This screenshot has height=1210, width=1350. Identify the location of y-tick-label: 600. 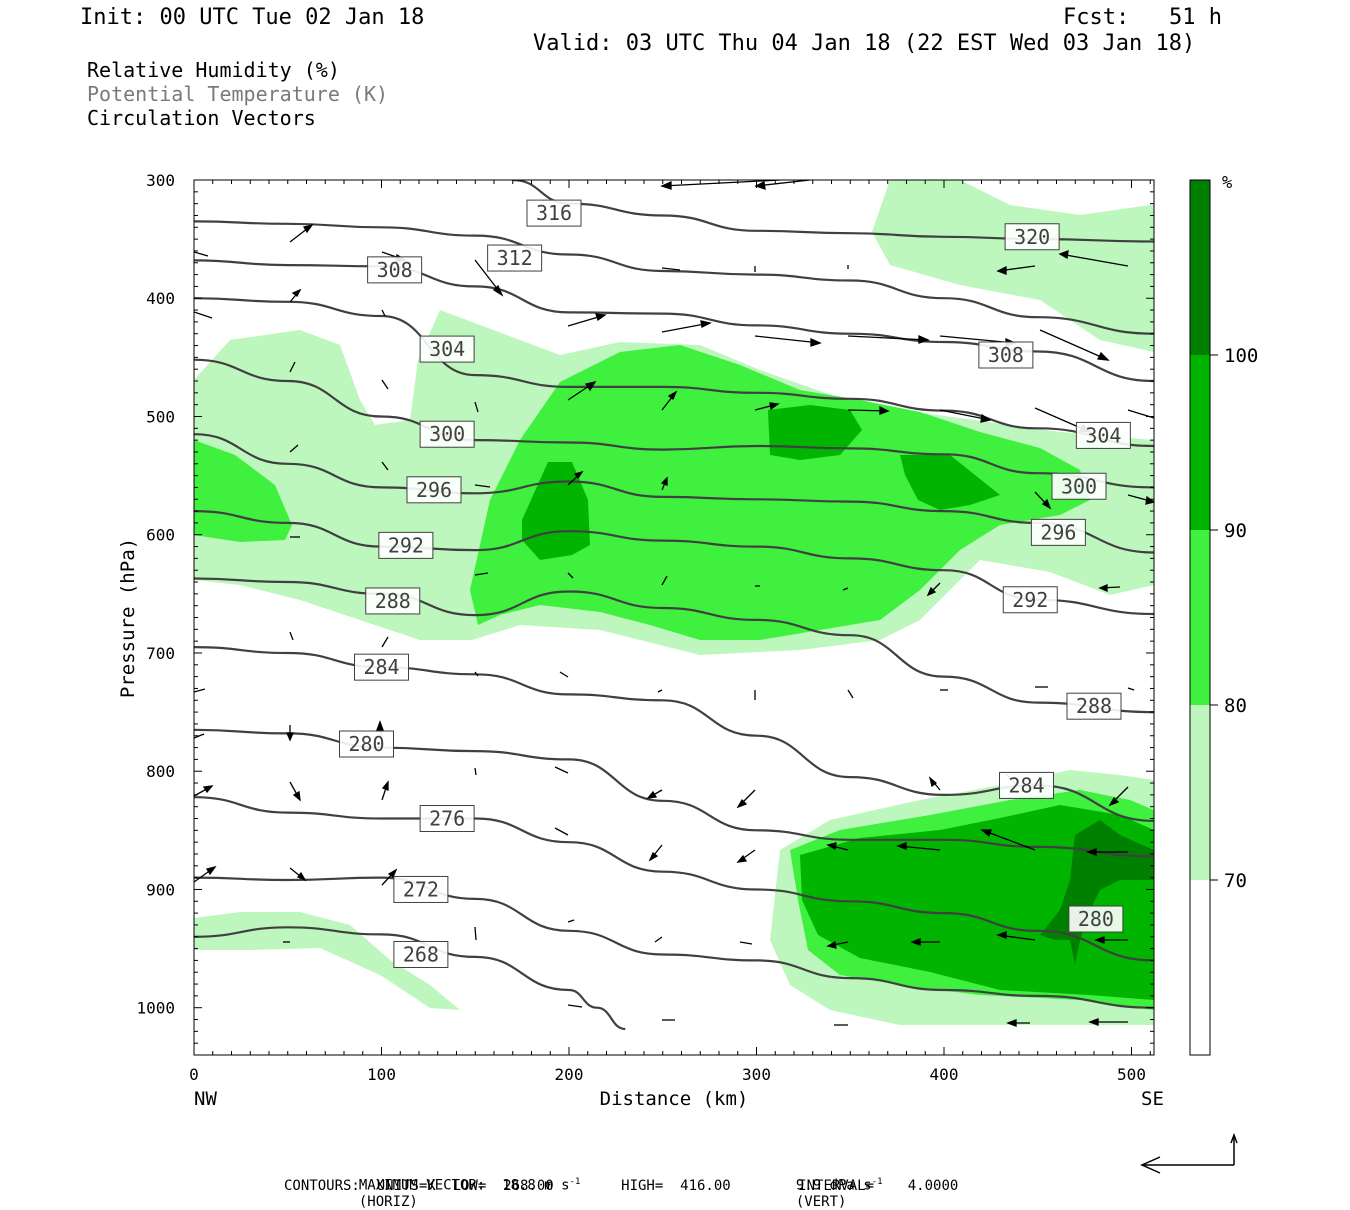
(160, 535).